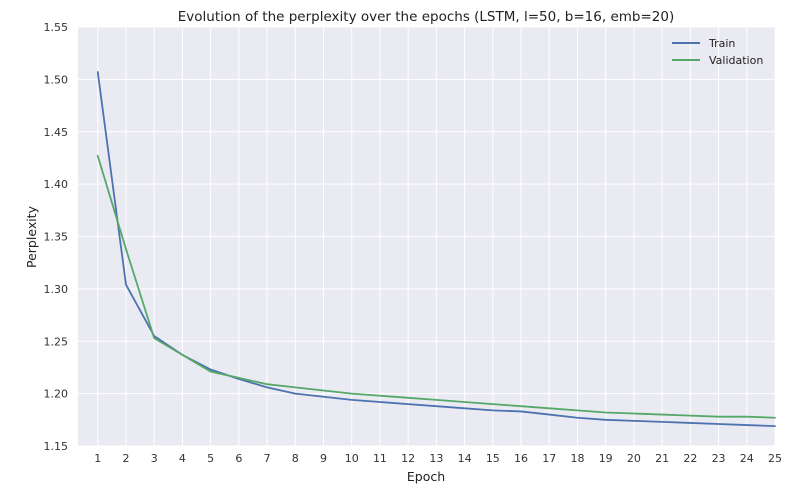 The height and width of the screenshot is (500, 789). Describe the element at coordinates (465, 458) in the screenshot. I see `x-tick-label: 14` at that location.